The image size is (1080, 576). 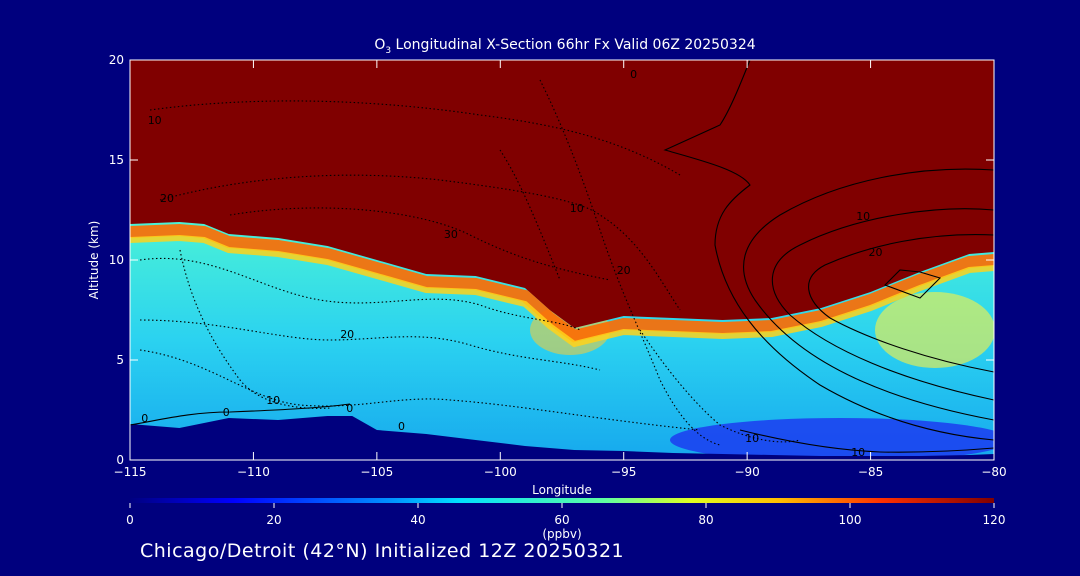 I want to click on high-ozone-blob, so click(x=934, y=330).